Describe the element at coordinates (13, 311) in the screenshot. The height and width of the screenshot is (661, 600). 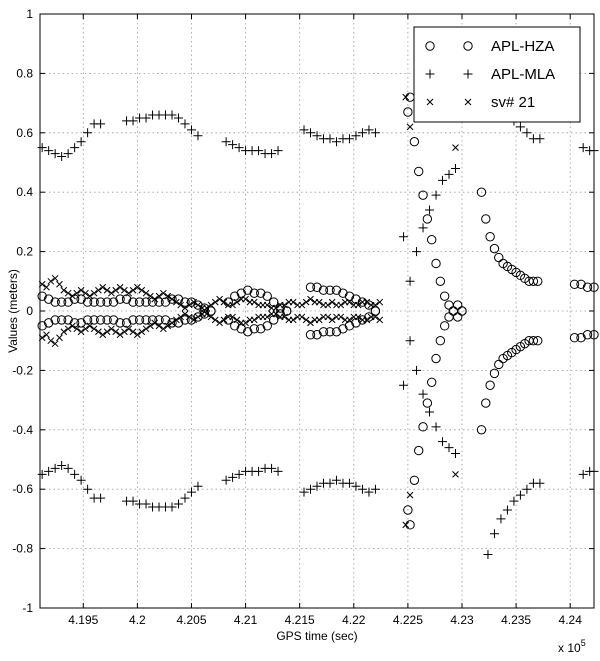
I see `y-axis-label: Values (meters)` at that location.